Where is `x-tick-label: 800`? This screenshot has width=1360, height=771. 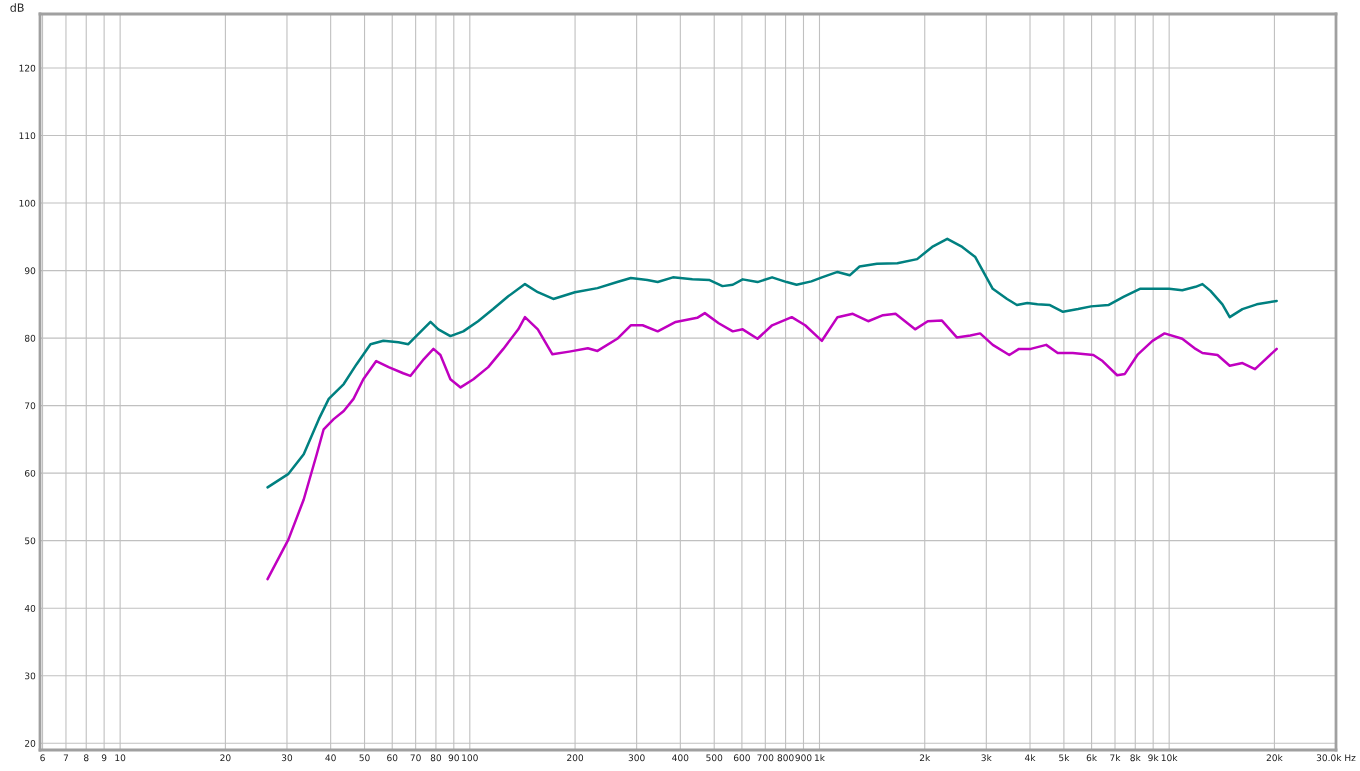 x-tick-label: 800 is located at coordinates (785, 758).